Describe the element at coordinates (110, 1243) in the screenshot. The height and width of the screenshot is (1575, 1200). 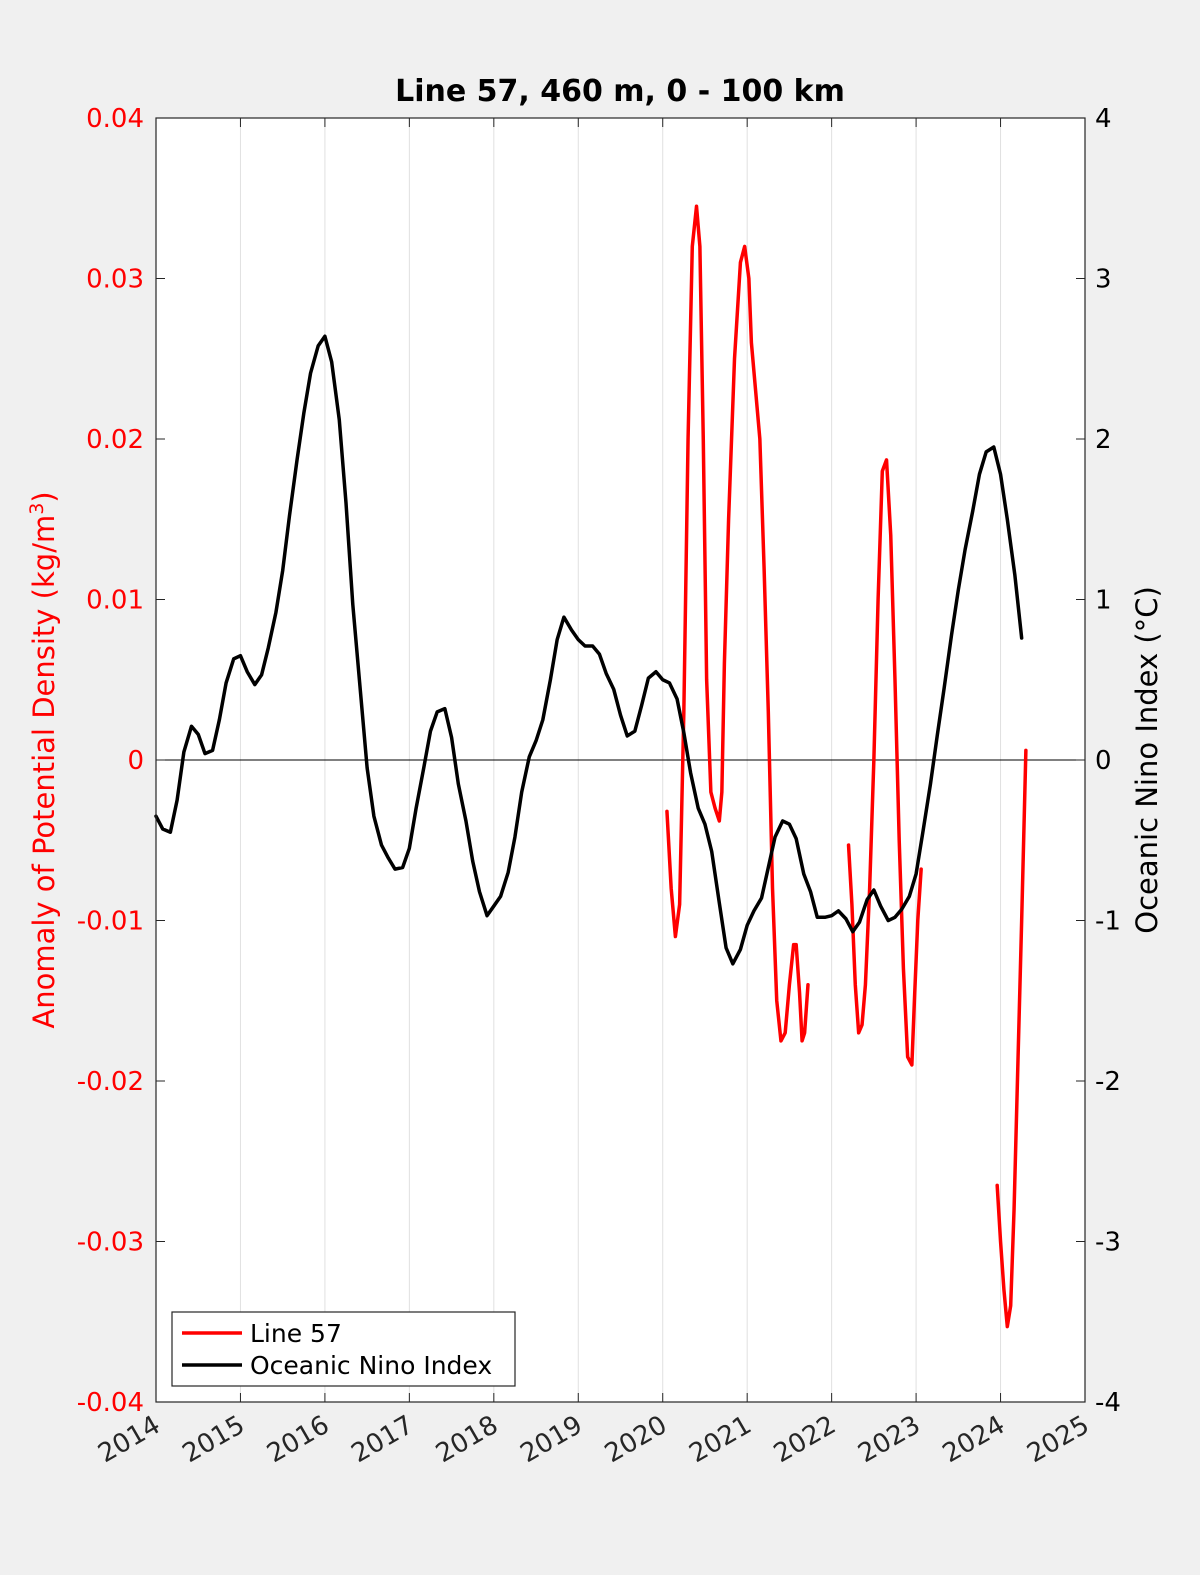
I see `left-y-tick-label: -0.03` at that location.